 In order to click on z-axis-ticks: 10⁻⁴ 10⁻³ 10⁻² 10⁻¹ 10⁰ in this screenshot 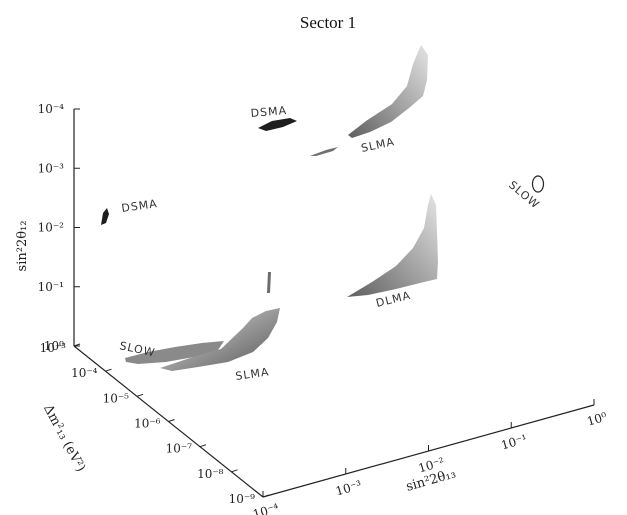, I will do `click(59, 227)`.